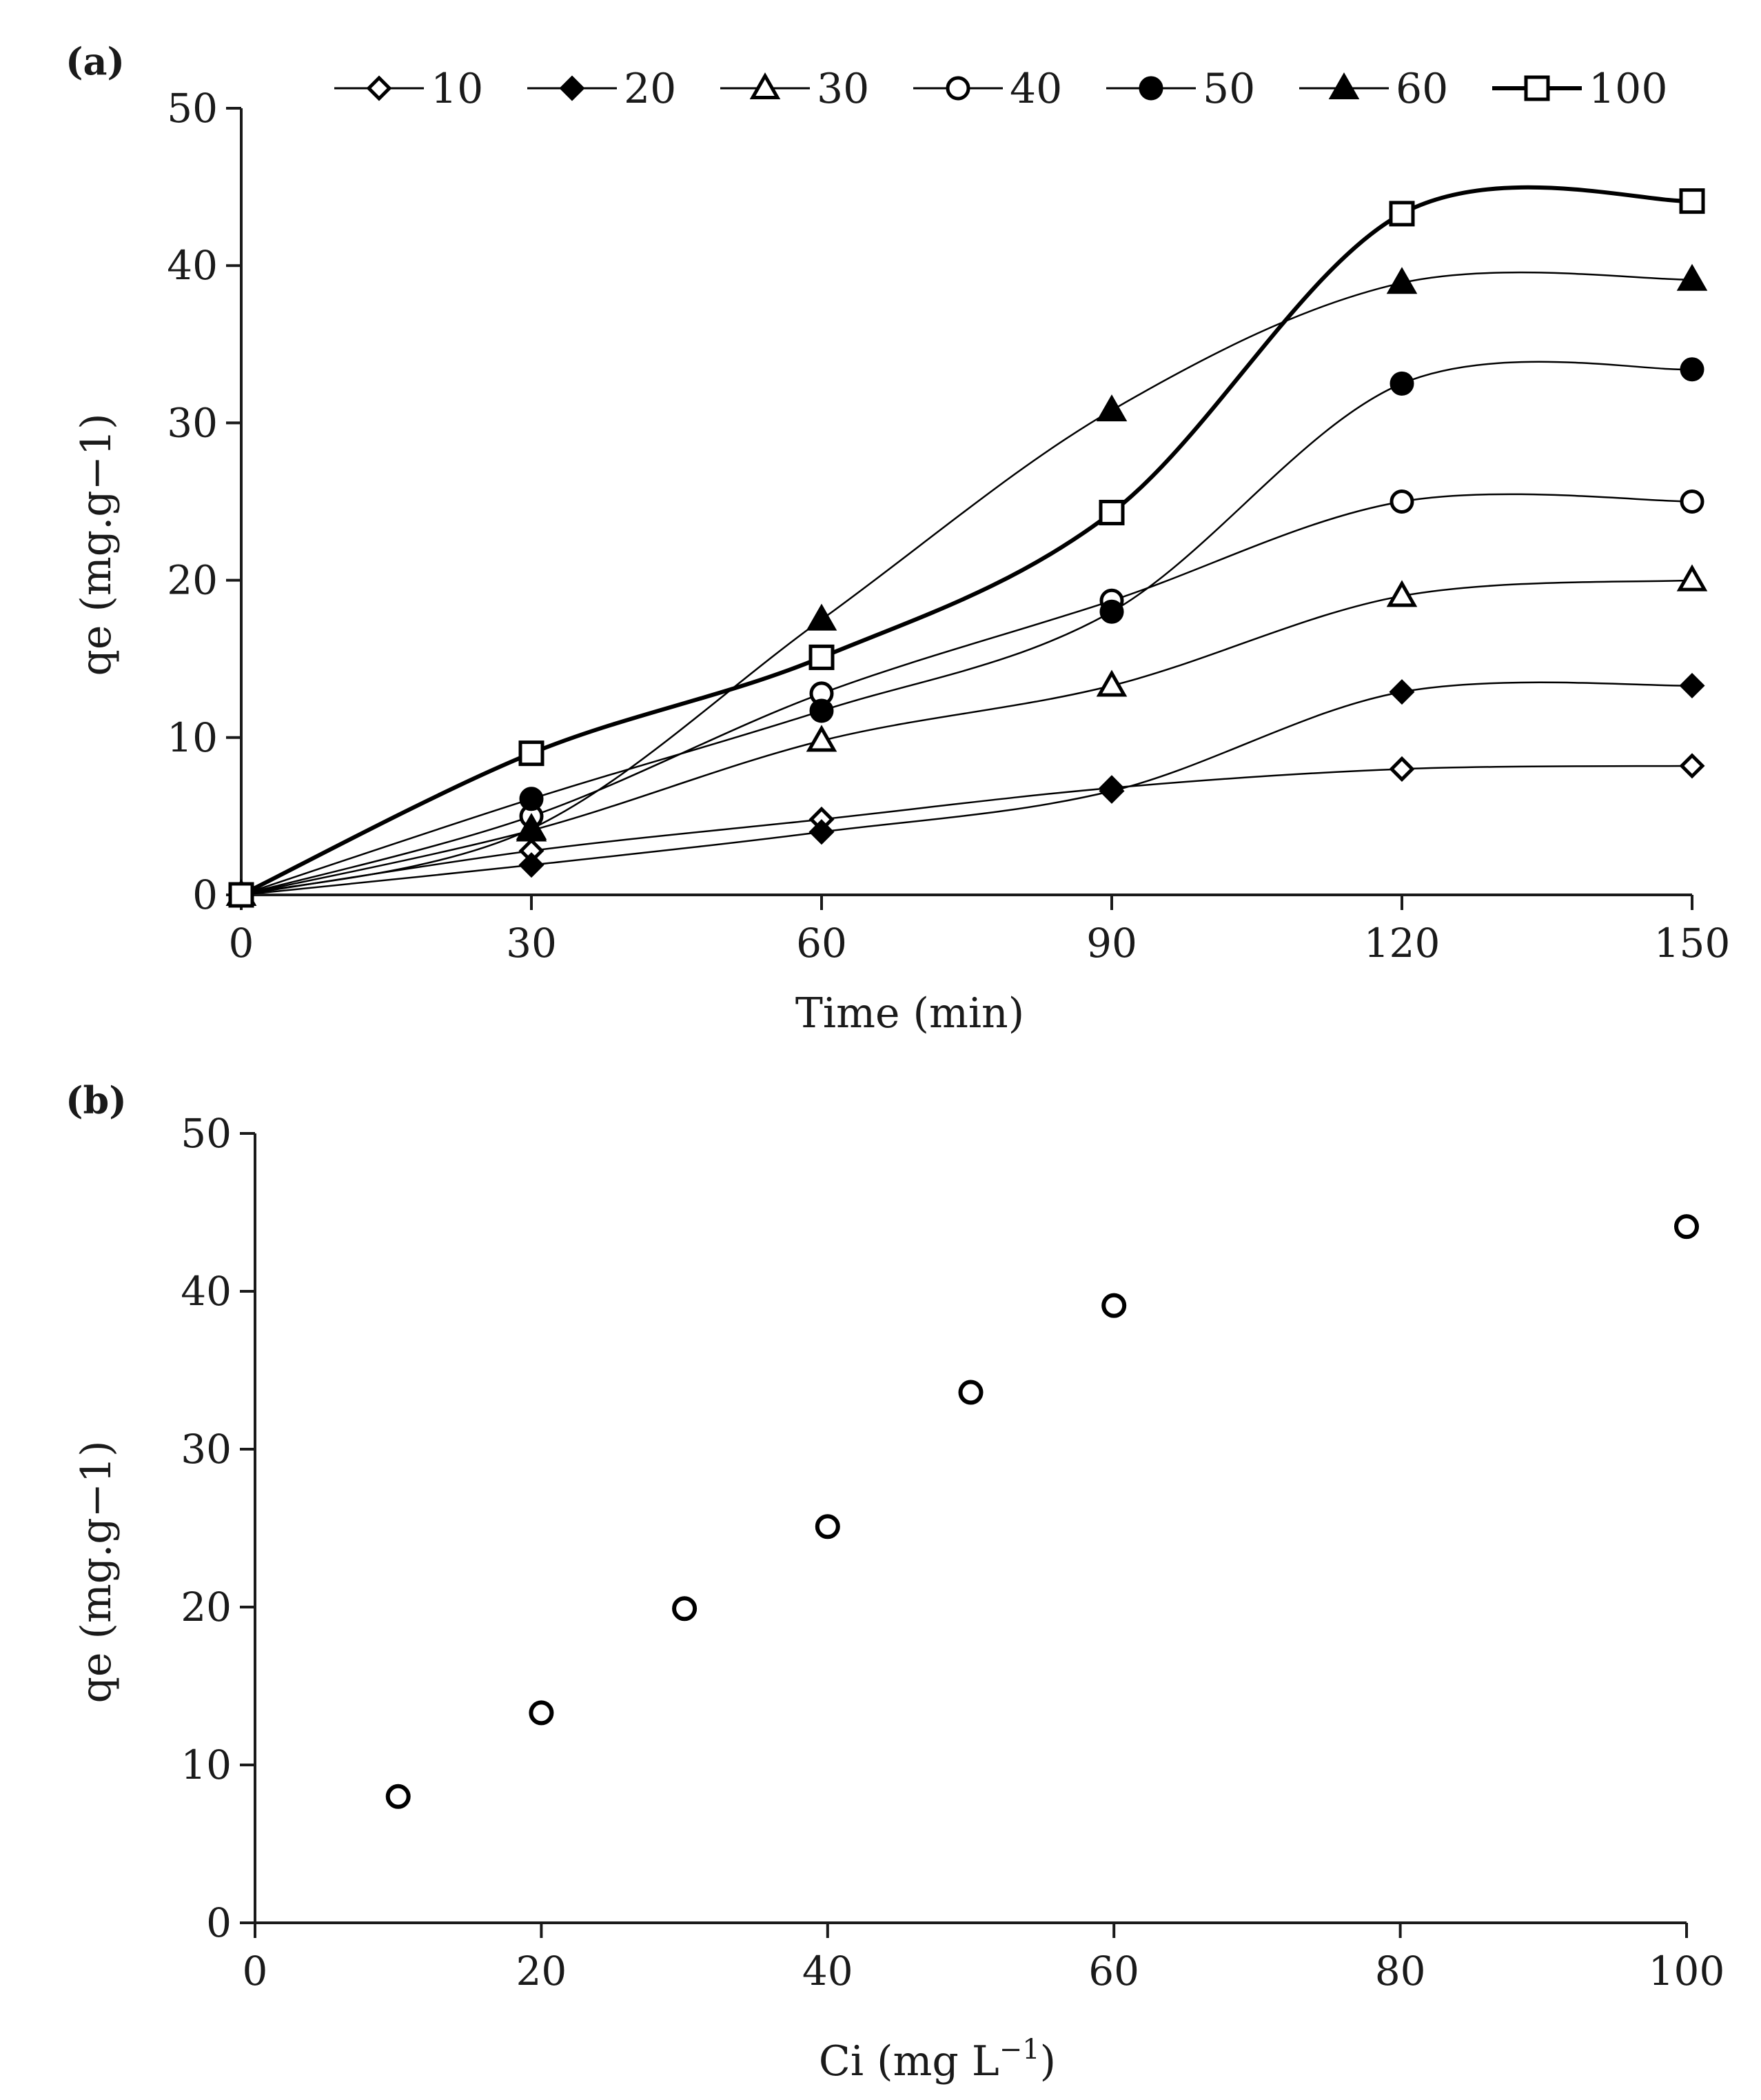  I want to click on legend-label: 40, so click(1036, 89).